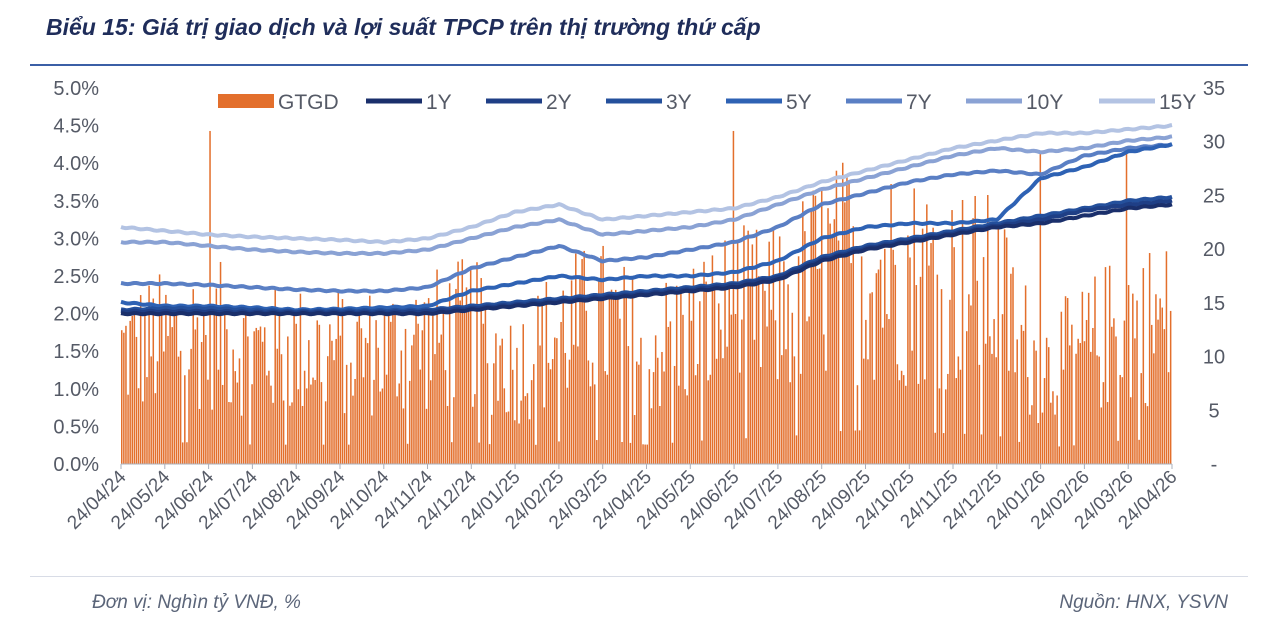  I want to click on y-right-tick-label: 10, so click(1214, 358).